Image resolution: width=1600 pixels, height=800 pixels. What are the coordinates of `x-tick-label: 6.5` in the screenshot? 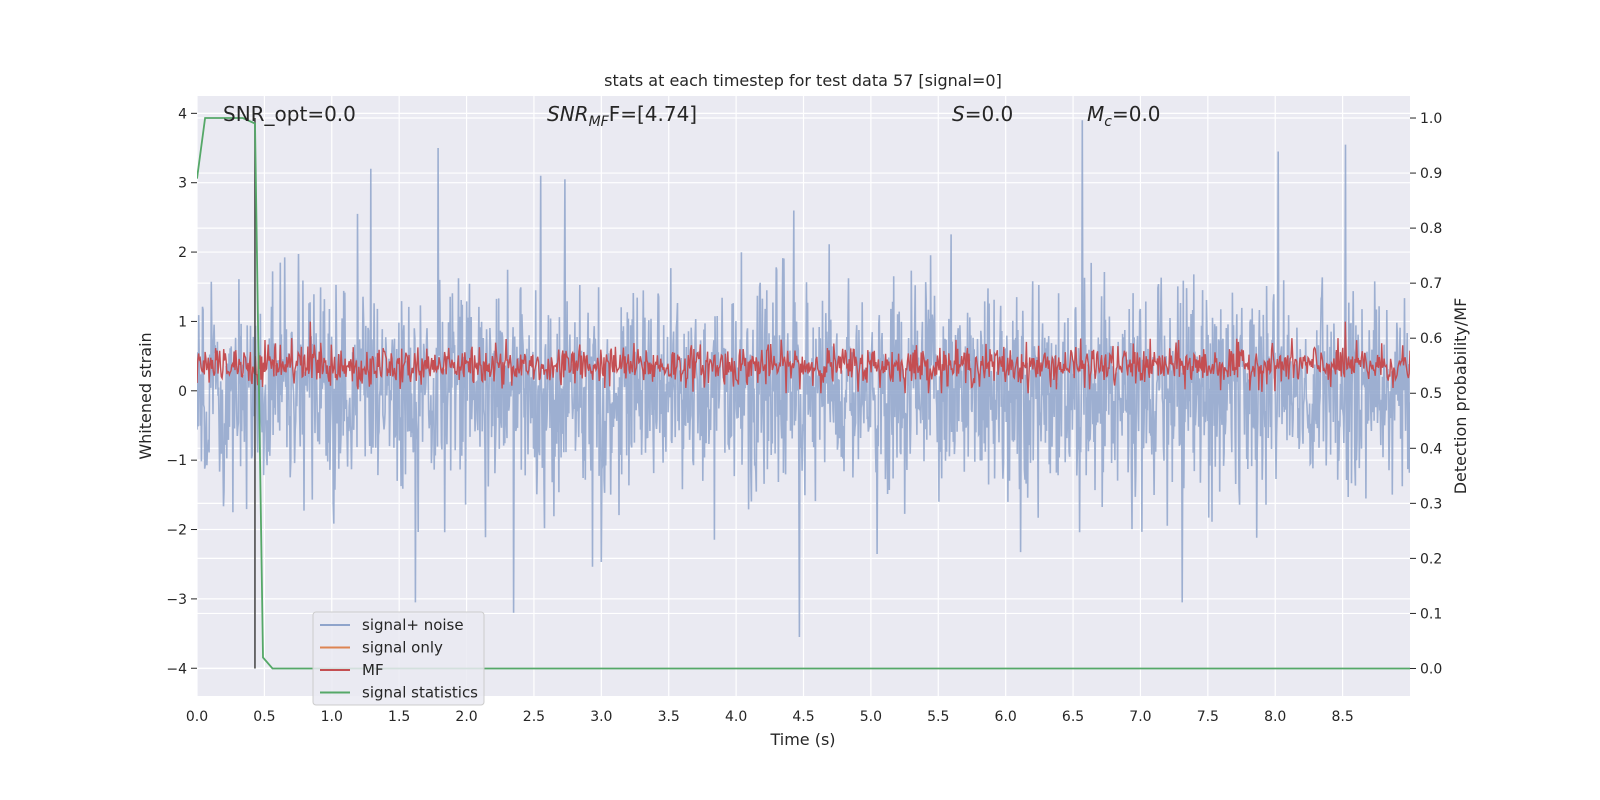 It's located at (1073, 717).